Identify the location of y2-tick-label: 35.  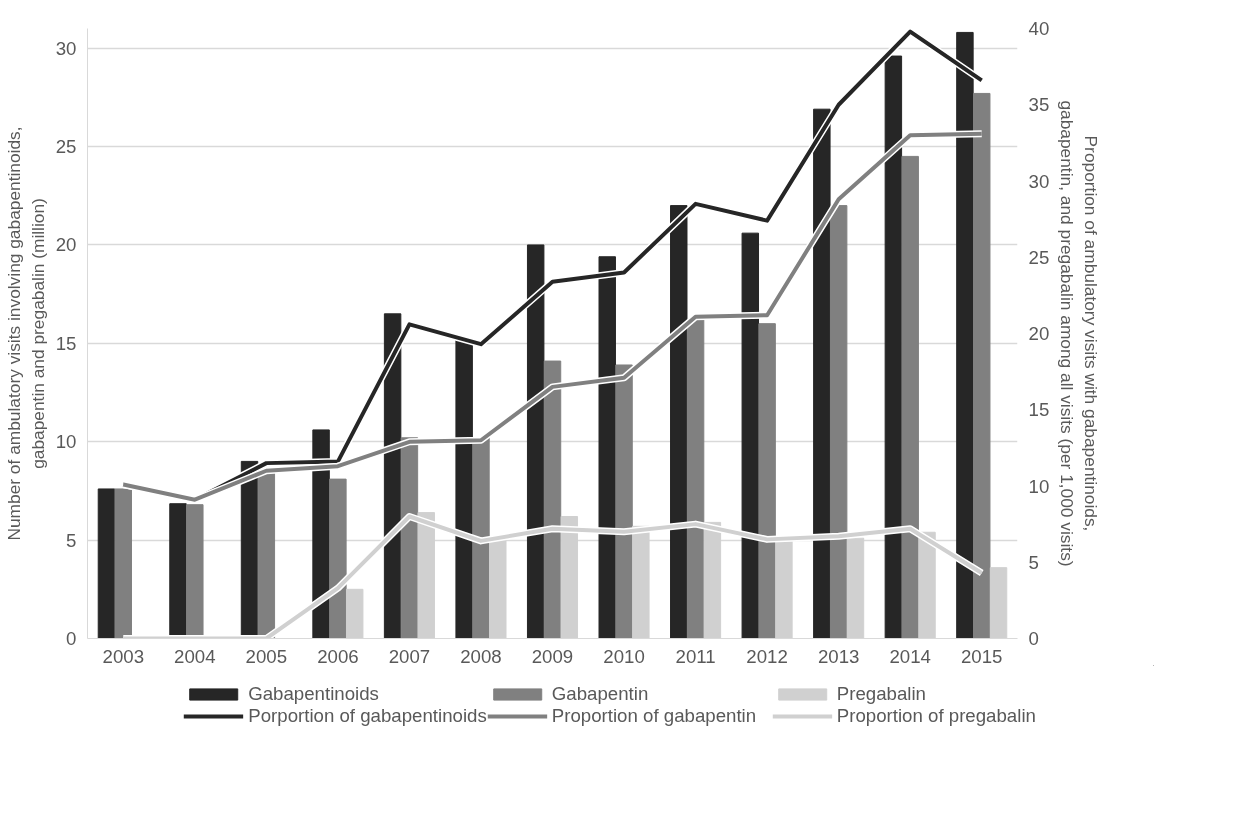
(1039, 105).